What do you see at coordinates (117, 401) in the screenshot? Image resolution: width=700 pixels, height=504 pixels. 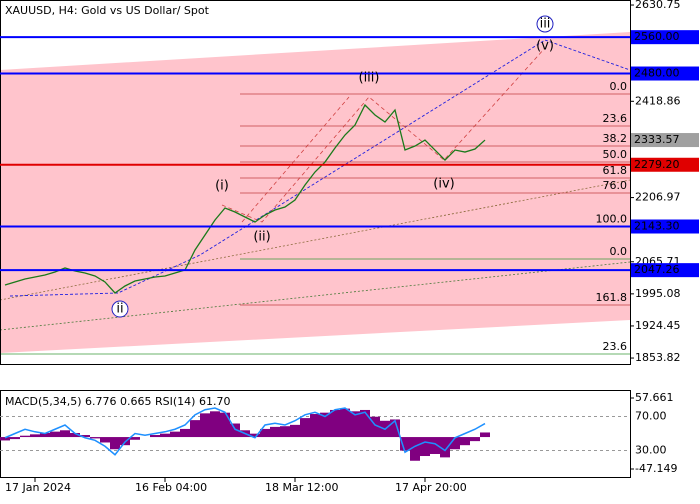 I see `indicator-title: MACD(5,34,5) 6.776 0.665 RSI(14) 61.70` at bounding box center [117, 401].